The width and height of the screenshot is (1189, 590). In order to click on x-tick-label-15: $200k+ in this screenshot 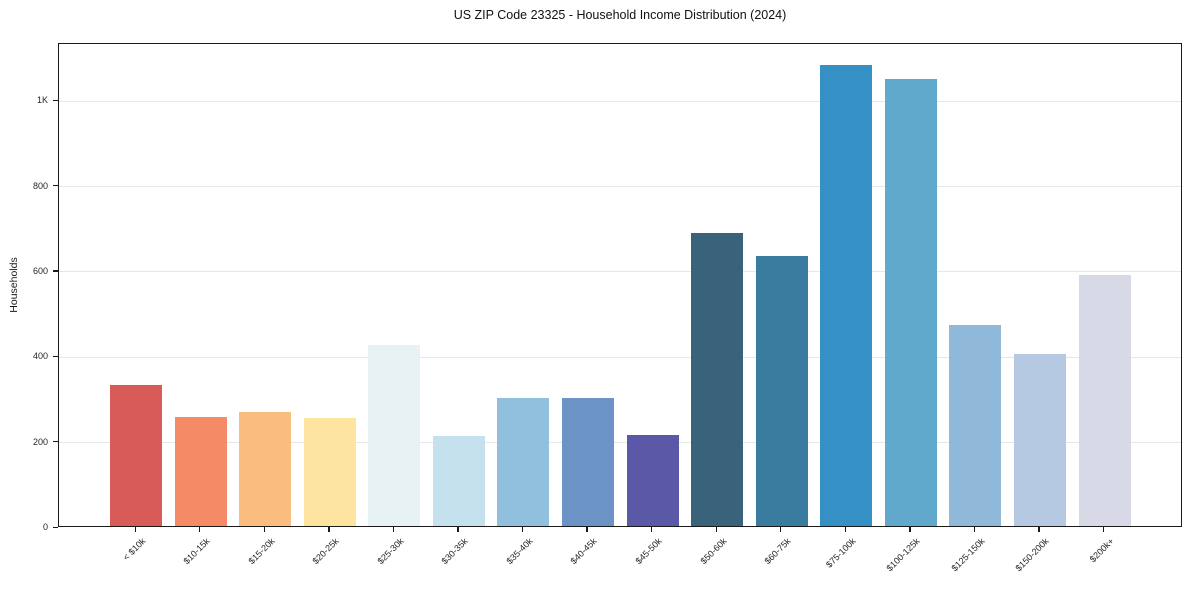, I will do `click(1101, 550)`.